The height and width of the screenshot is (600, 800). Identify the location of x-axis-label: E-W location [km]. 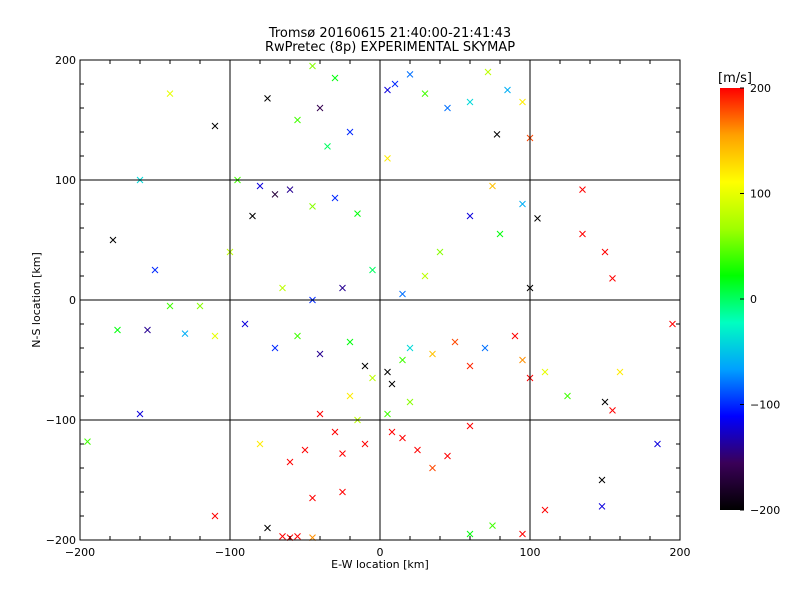
(380, 564).